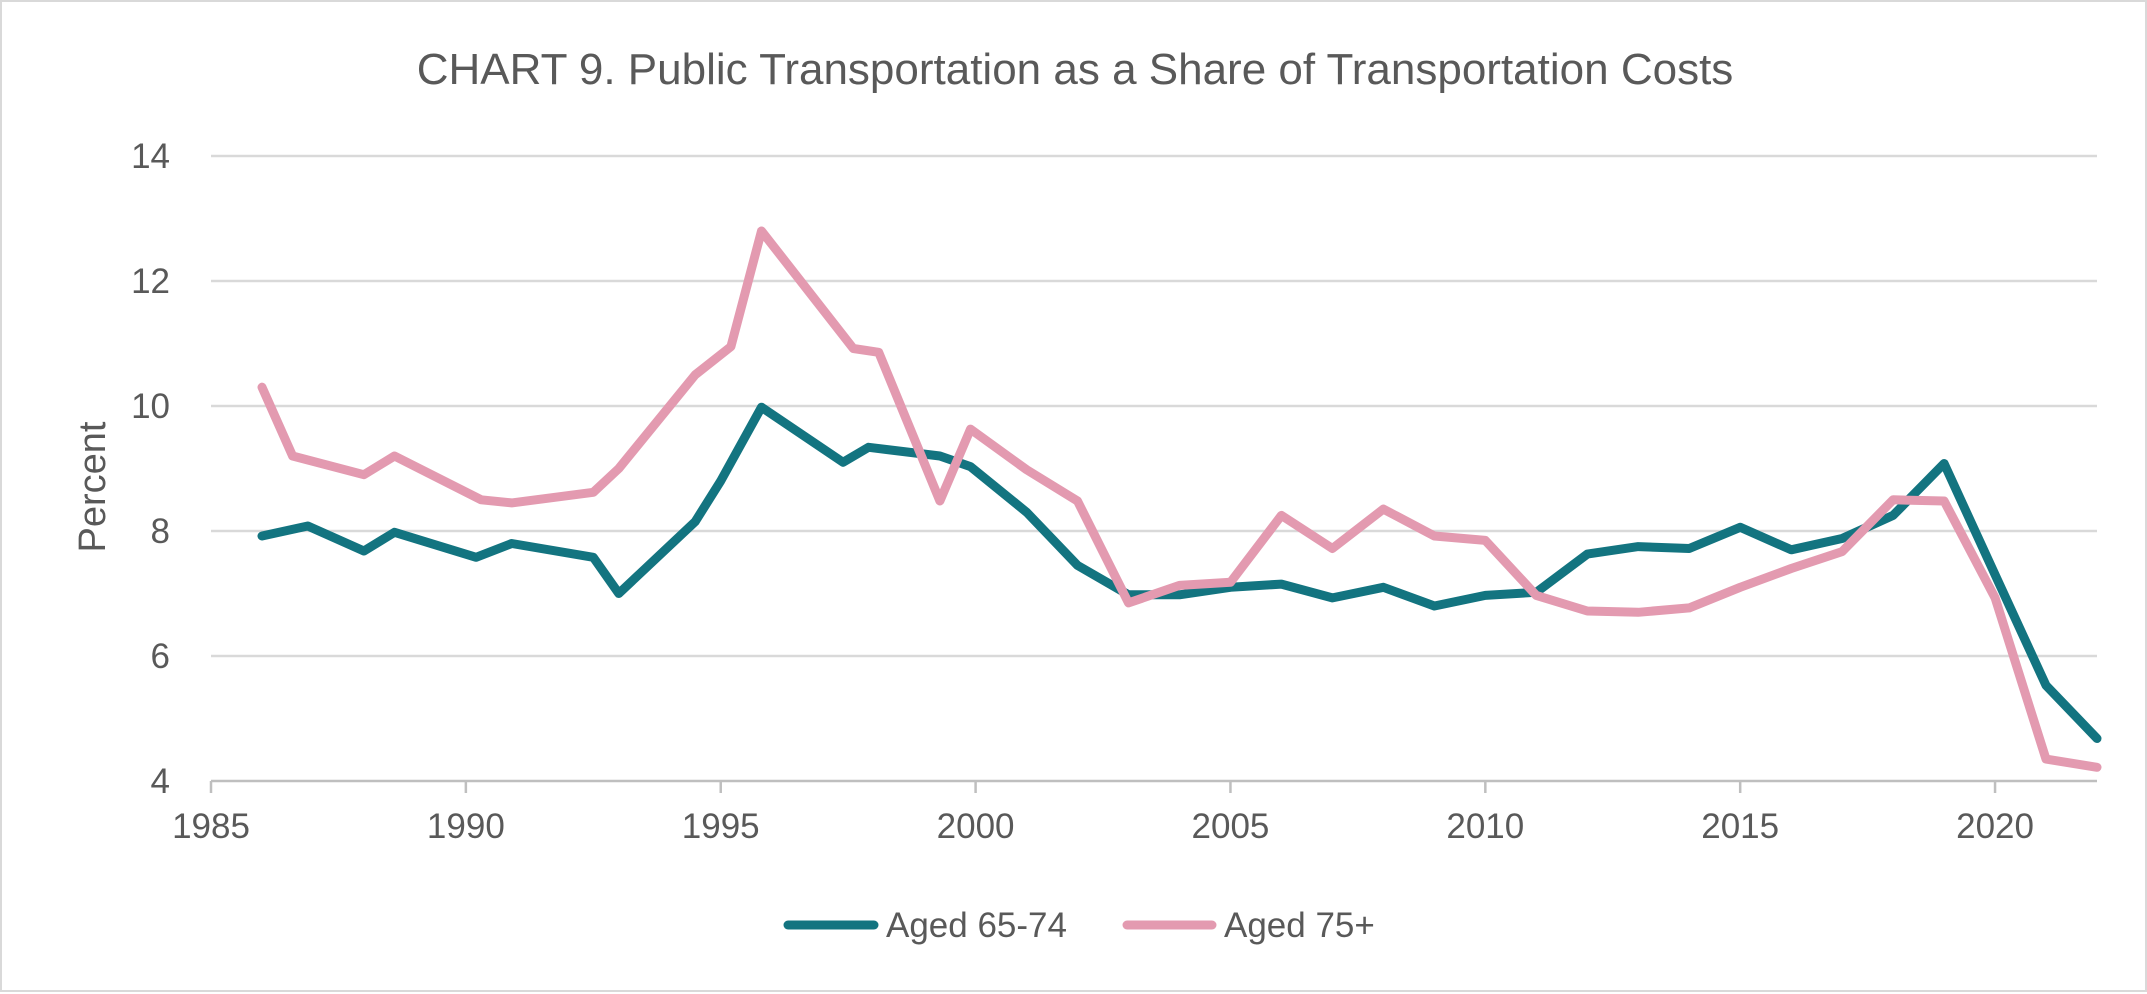  What do you see at coordinates (1299, 925) in the screenshot?
I see `legend-label: Aged 75+` at bounding box center [1299, 925].